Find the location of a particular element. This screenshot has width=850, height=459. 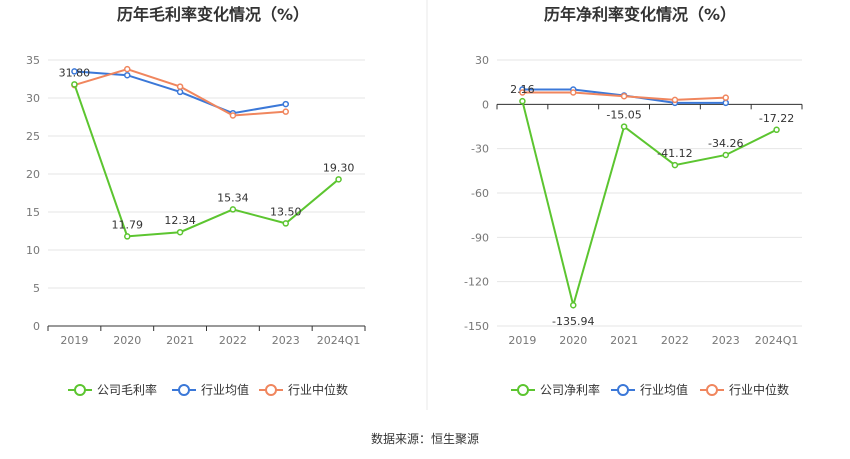

legend-label: 公司净利率 is located at coordinates (570, 389).